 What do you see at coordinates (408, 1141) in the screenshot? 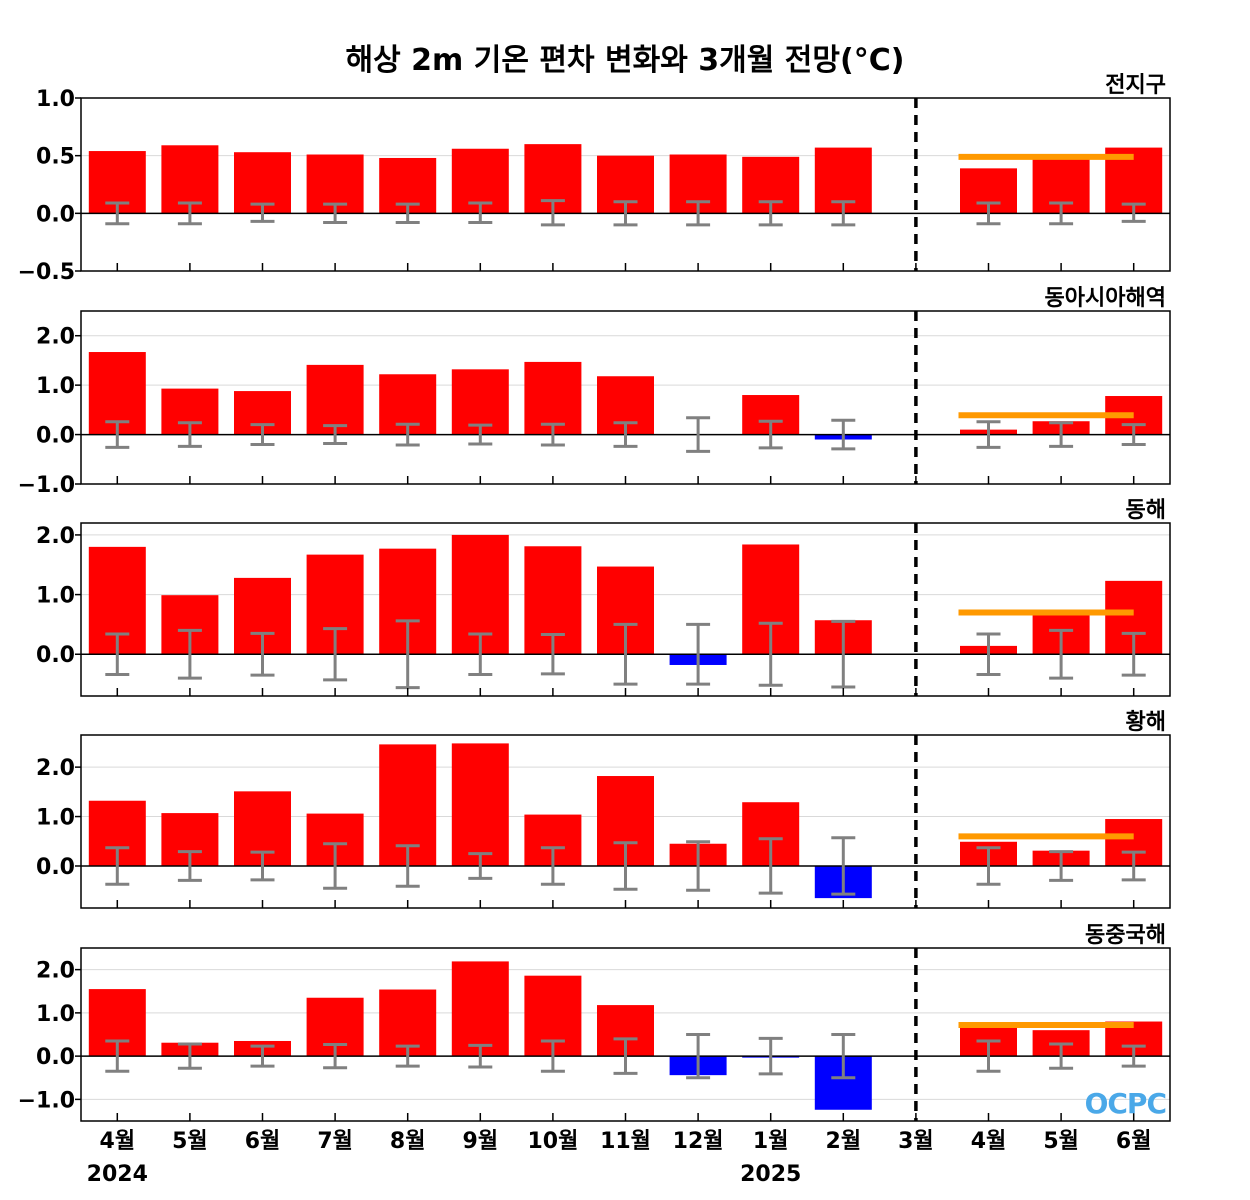
I see `x-tick-label: 8월` at bounding box center [408, 1141].